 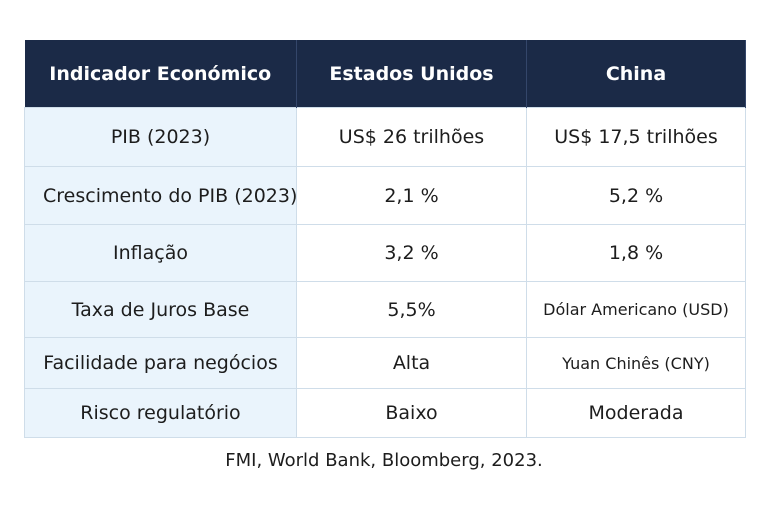 I want to click on table-row: Crescimento do PIB (2023) 2,1 % 5,2 %, so click(x=385, y=195).